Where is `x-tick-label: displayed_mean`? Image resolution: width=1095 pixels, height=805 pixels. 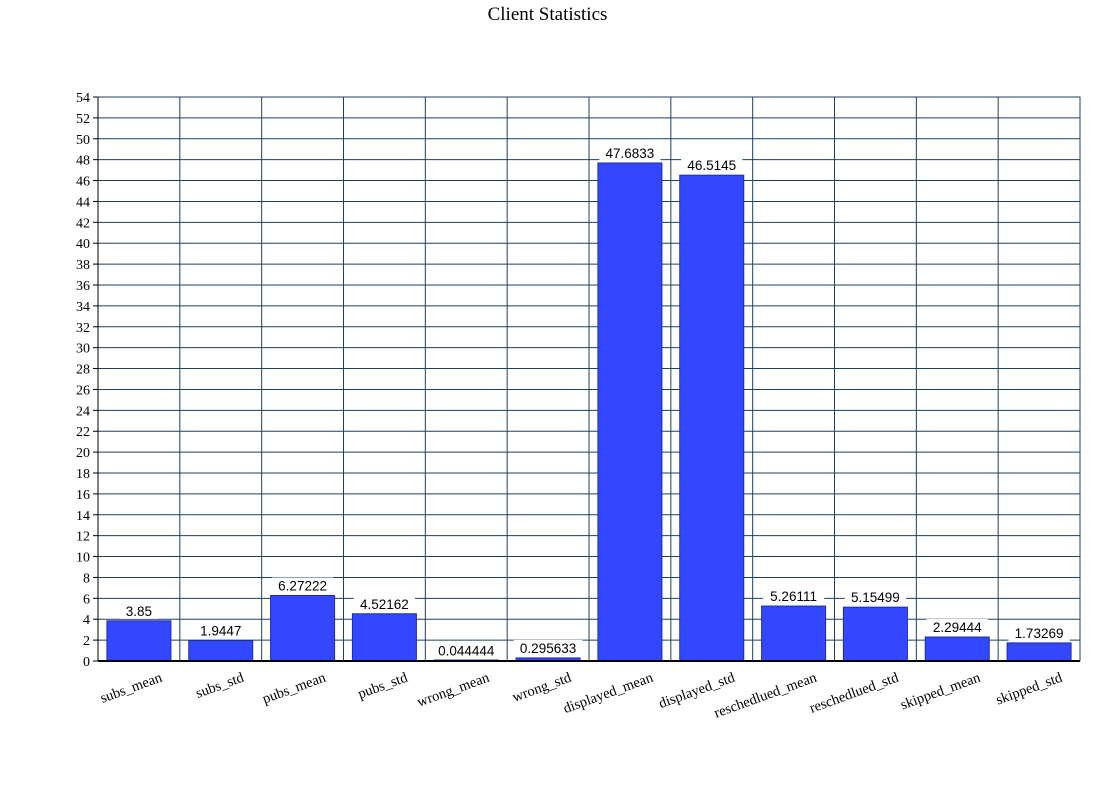
x-tick-label: displayed_mean is located at coordinates (608, 693).